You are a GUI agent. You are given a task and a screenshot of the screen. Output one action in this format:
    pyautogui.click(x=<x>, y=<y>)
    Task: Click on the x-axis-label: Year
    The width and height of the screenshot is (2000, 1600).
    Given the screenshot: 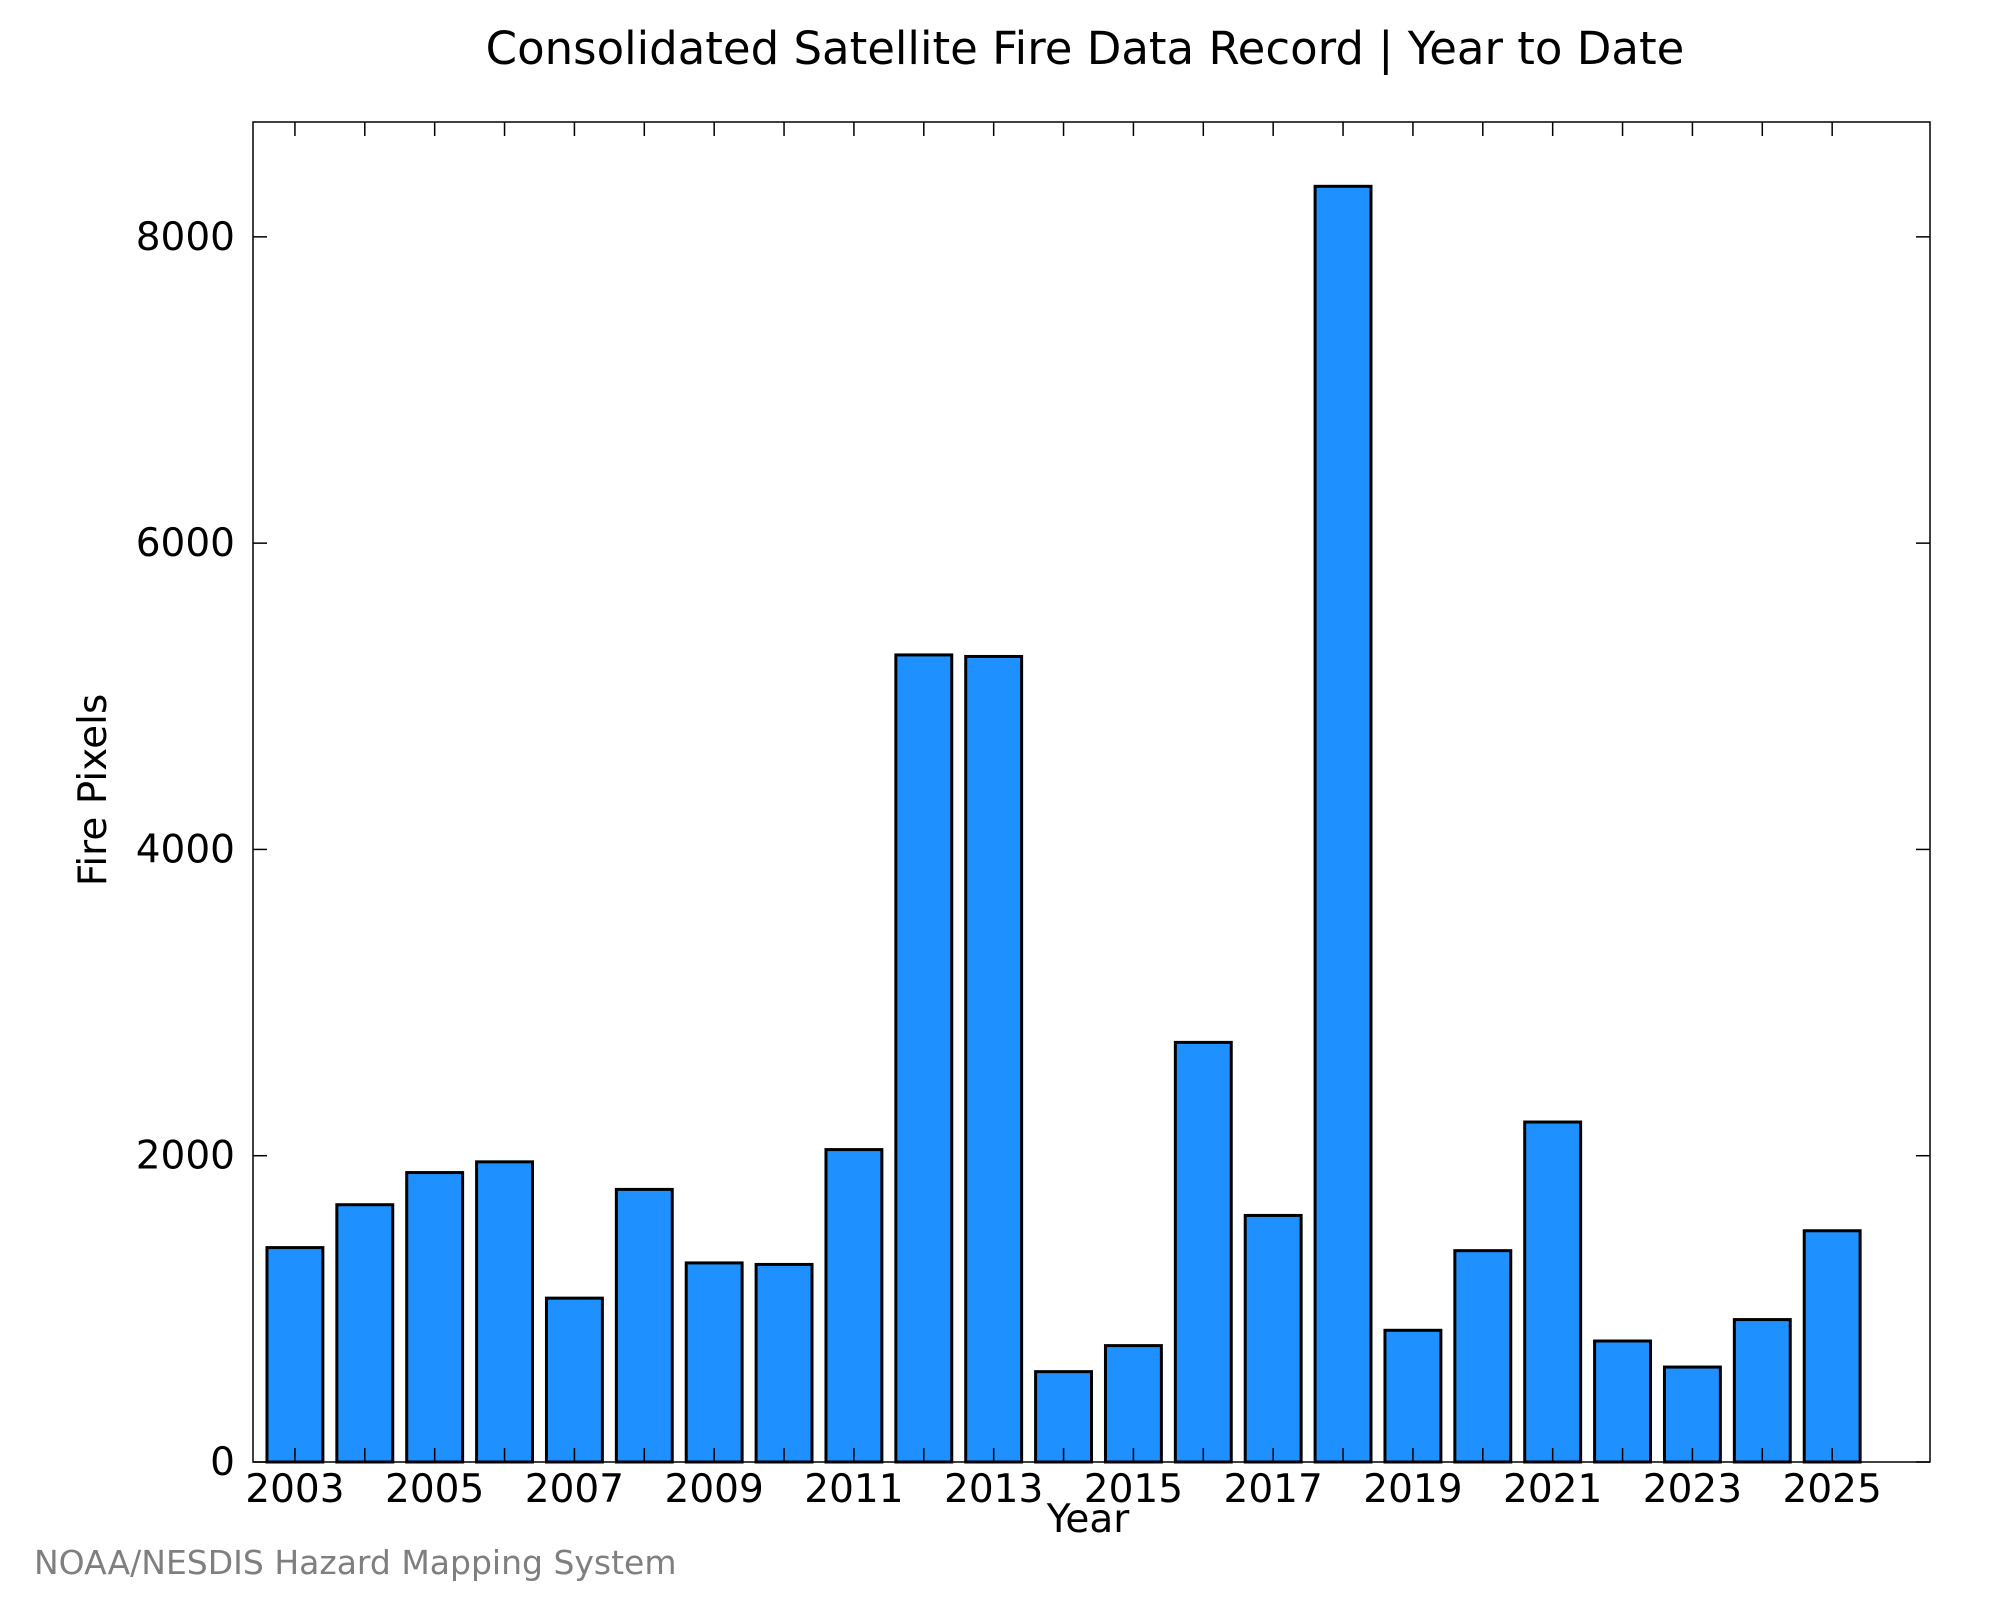 What is the action you would take?
    pyautogui.click(x=1088, y=1519)
    